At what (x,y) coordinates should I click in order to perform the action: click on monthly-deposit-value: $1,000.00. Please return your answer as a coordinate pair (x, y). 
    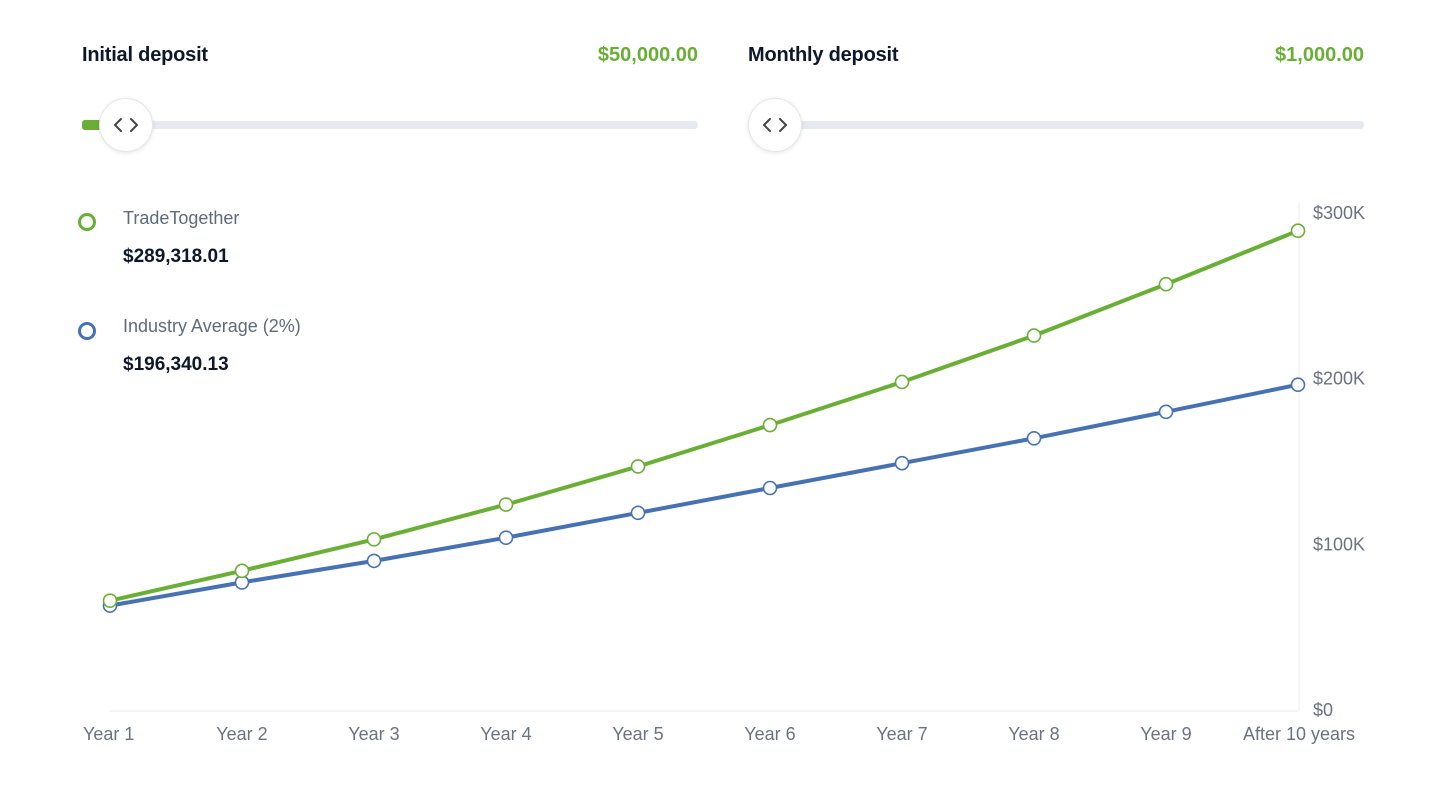
    Looking at the image, I should click on (1319, 55).